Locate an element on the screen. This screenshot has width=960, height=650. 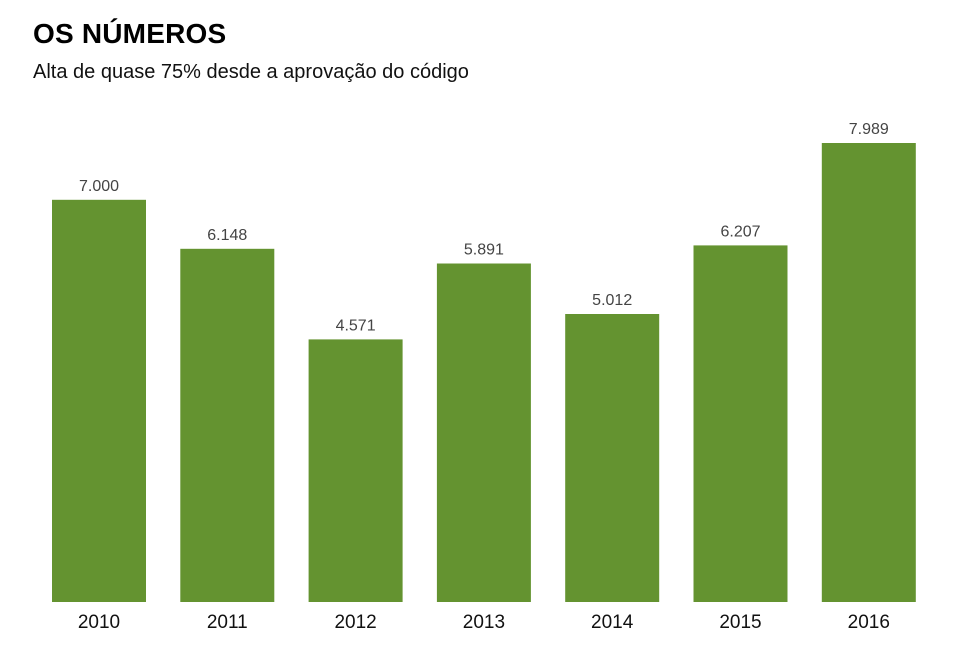
value-label-2013: 5.891 is located at coordinates (484, 250).